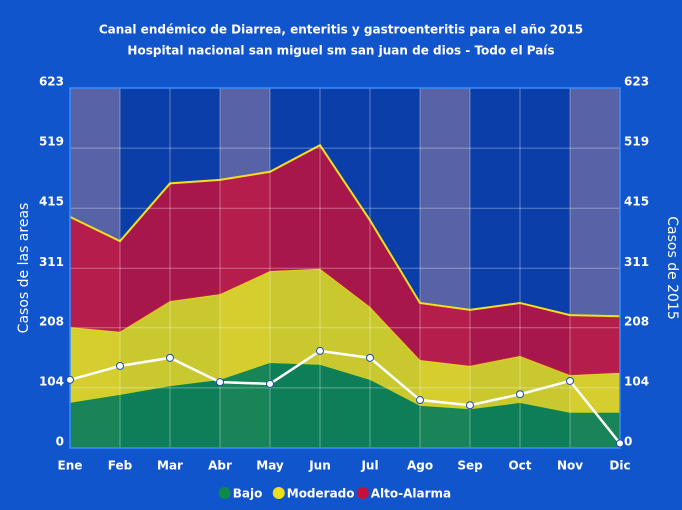  I want to click on x-tick-label: Sep, so click(470, 466).